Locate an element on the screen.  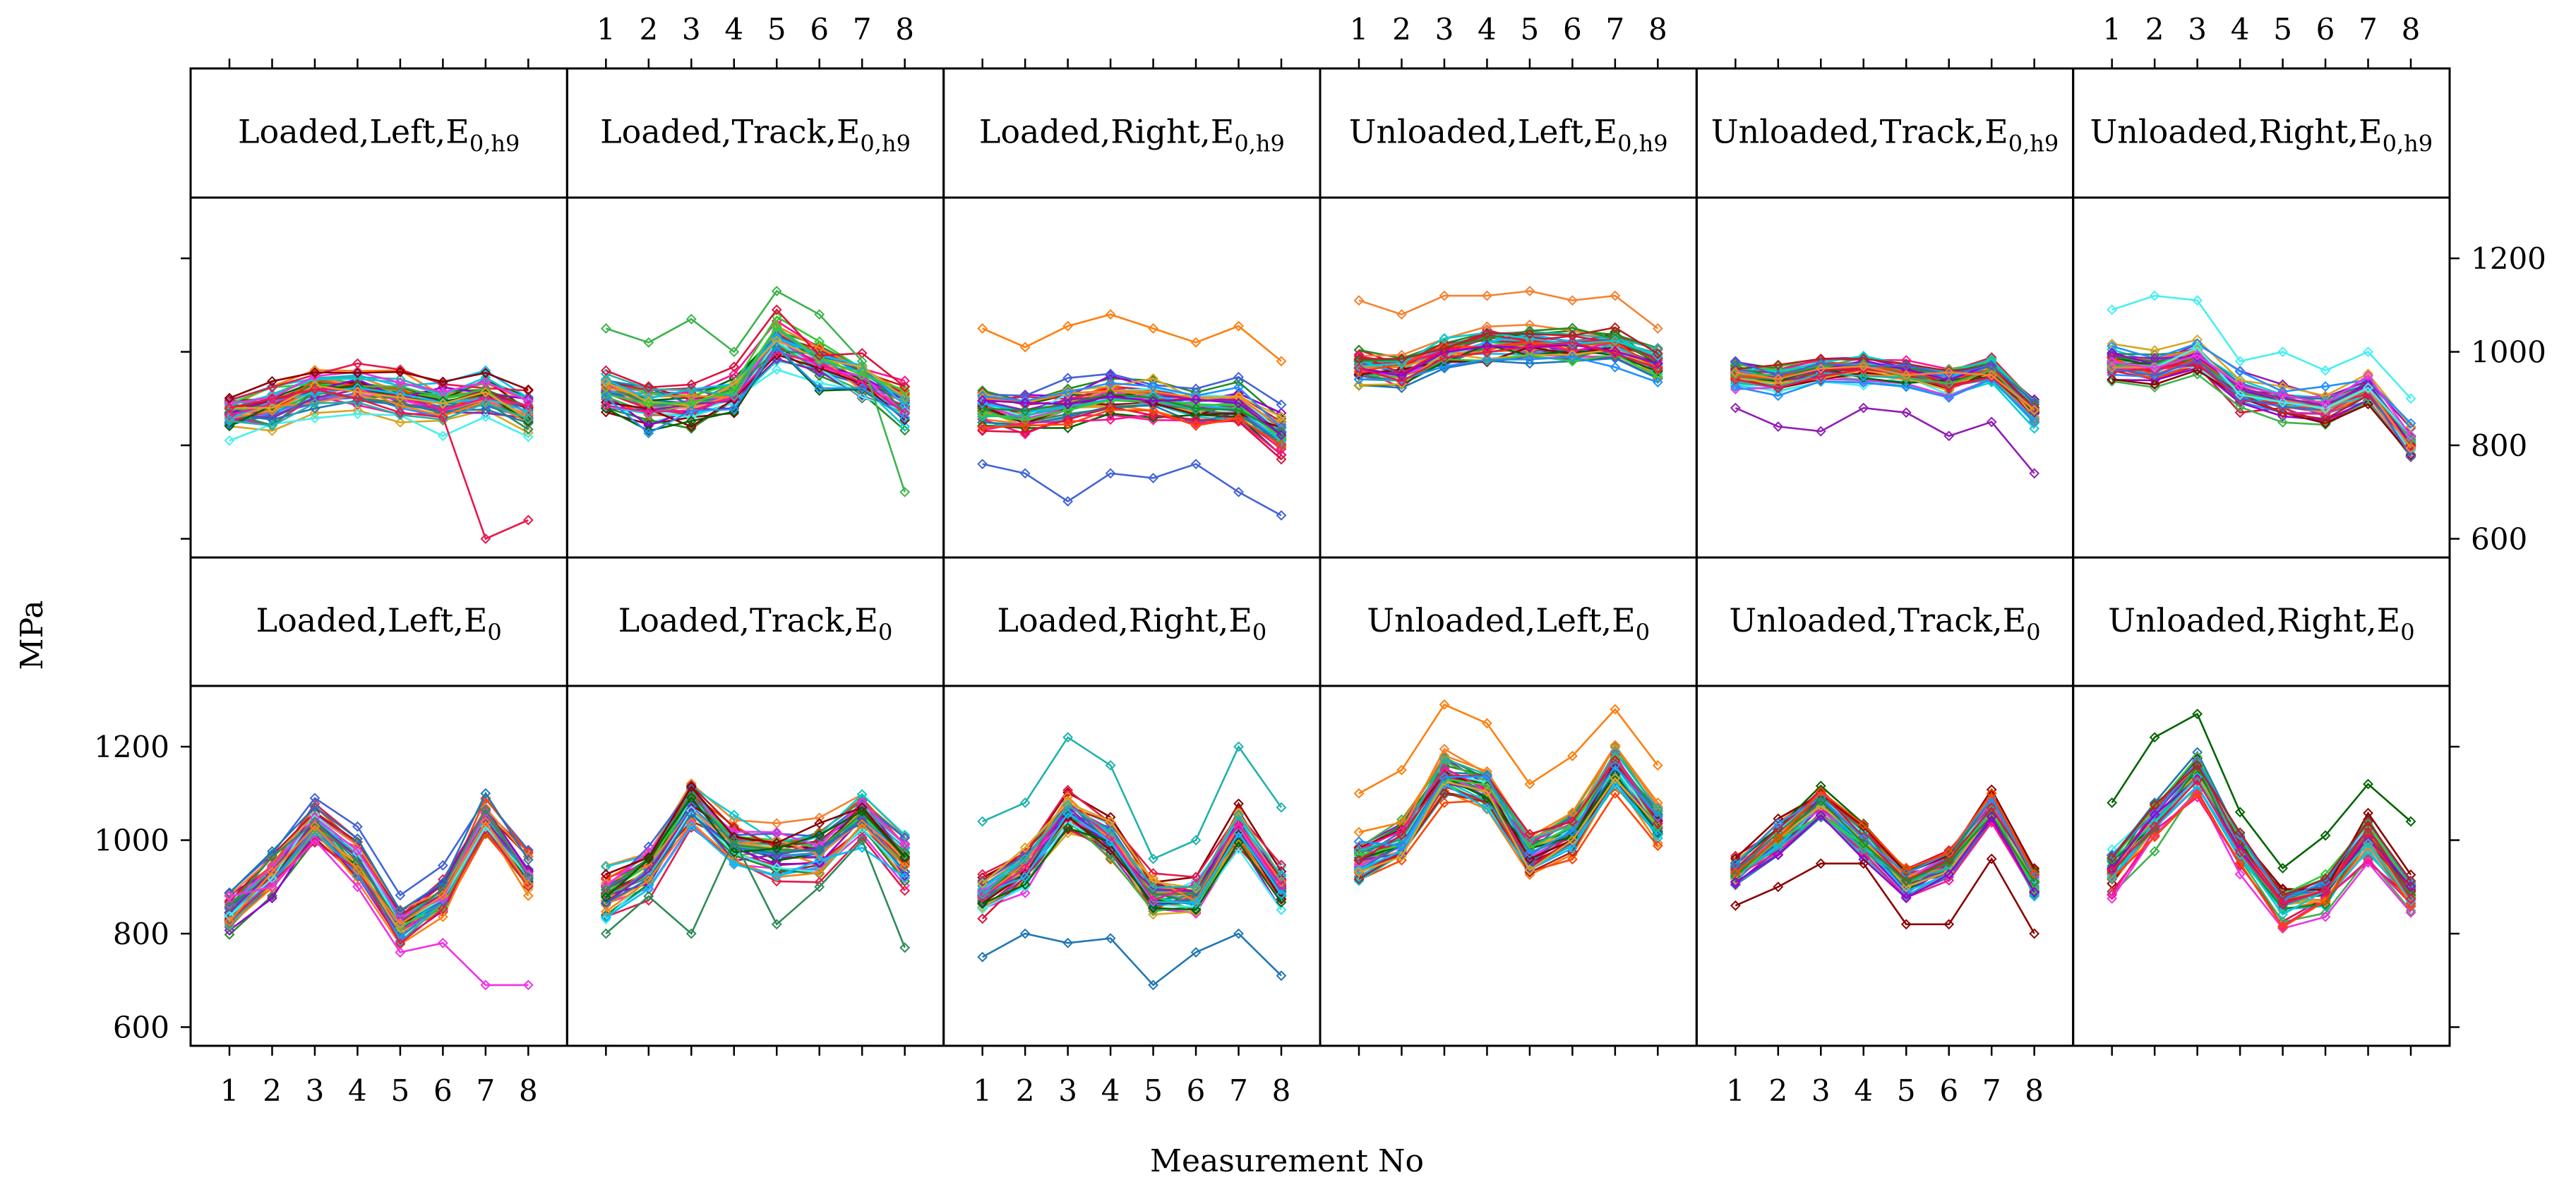
panel-unloaded-right-e-0-high-line is located at coordinates (2261, 791).